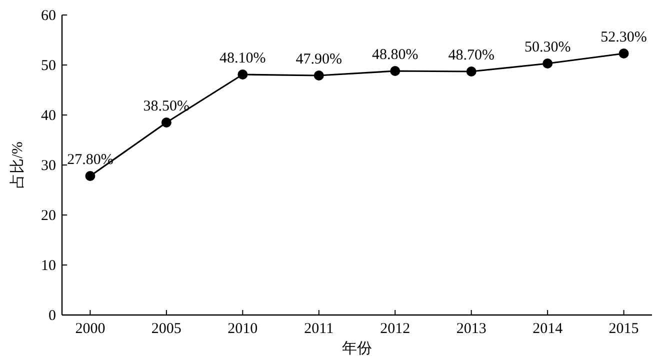 The width and height of the screenshot is (668, 358). Describe the element at coordinates (90, 329) in the screenshot. I see `x-tick-label: 2000` at that location.